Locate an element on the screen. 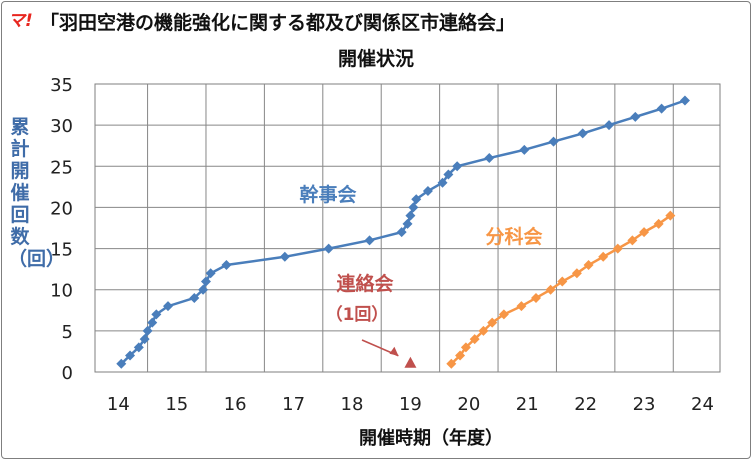 This screenshot has height=460, width=752. logo-mark: マ! is located at coordinates (20, 21).